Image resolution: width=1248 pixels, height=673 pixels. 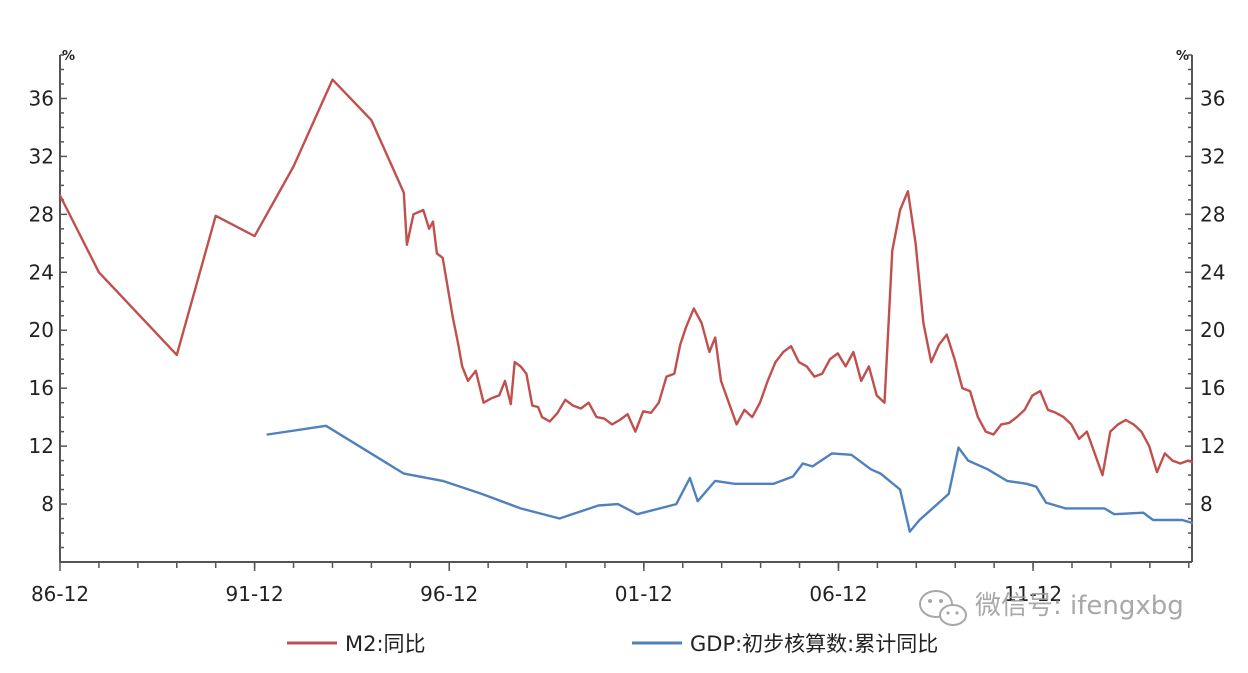 What do you see at coordinates (1033, 594) in the screenshot?
I see `x-tick-label: 11-12` at bounding box center [1033, 594].